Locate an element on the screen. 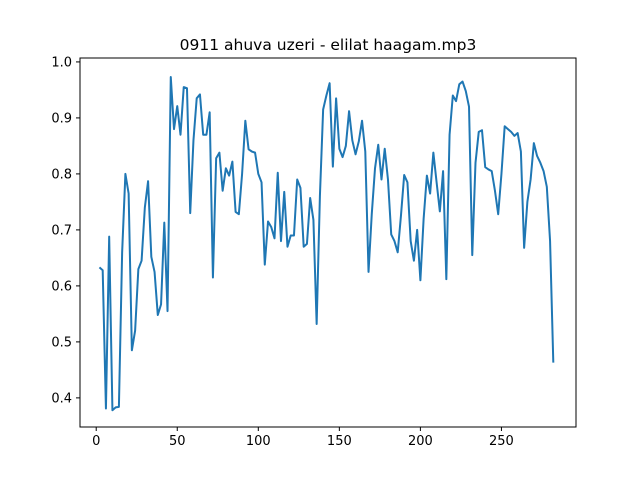 Image resolution: width=640 pixels, height=480 pixels. x-tick-label: 150 is located at coordinates (339, 441).